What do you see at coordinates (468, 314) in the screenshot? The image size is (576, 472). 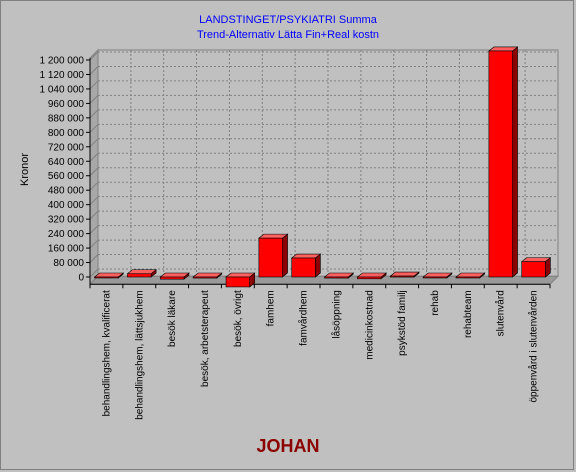 I see `x-tick-label: rehabteam` at bounding box center [468, 314].